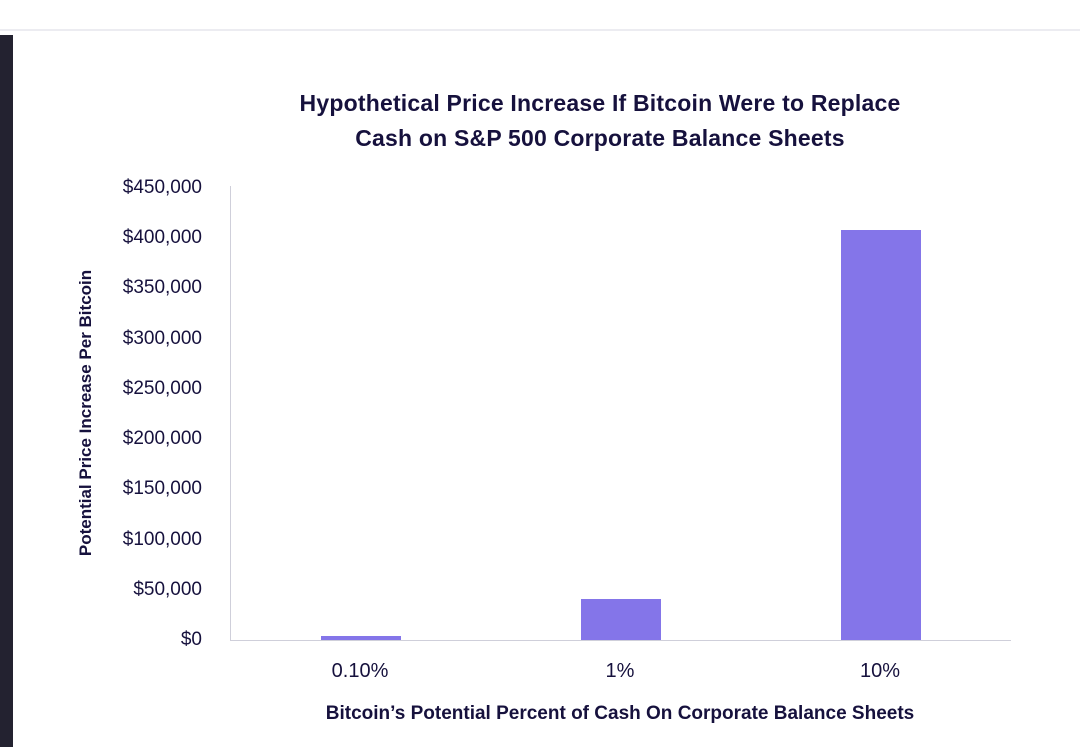 The height and width of the screenshot is (747, 1080). Describe the element at coordinates (6, 391) in the screenshot. I see `left-edge-strip` at that location.